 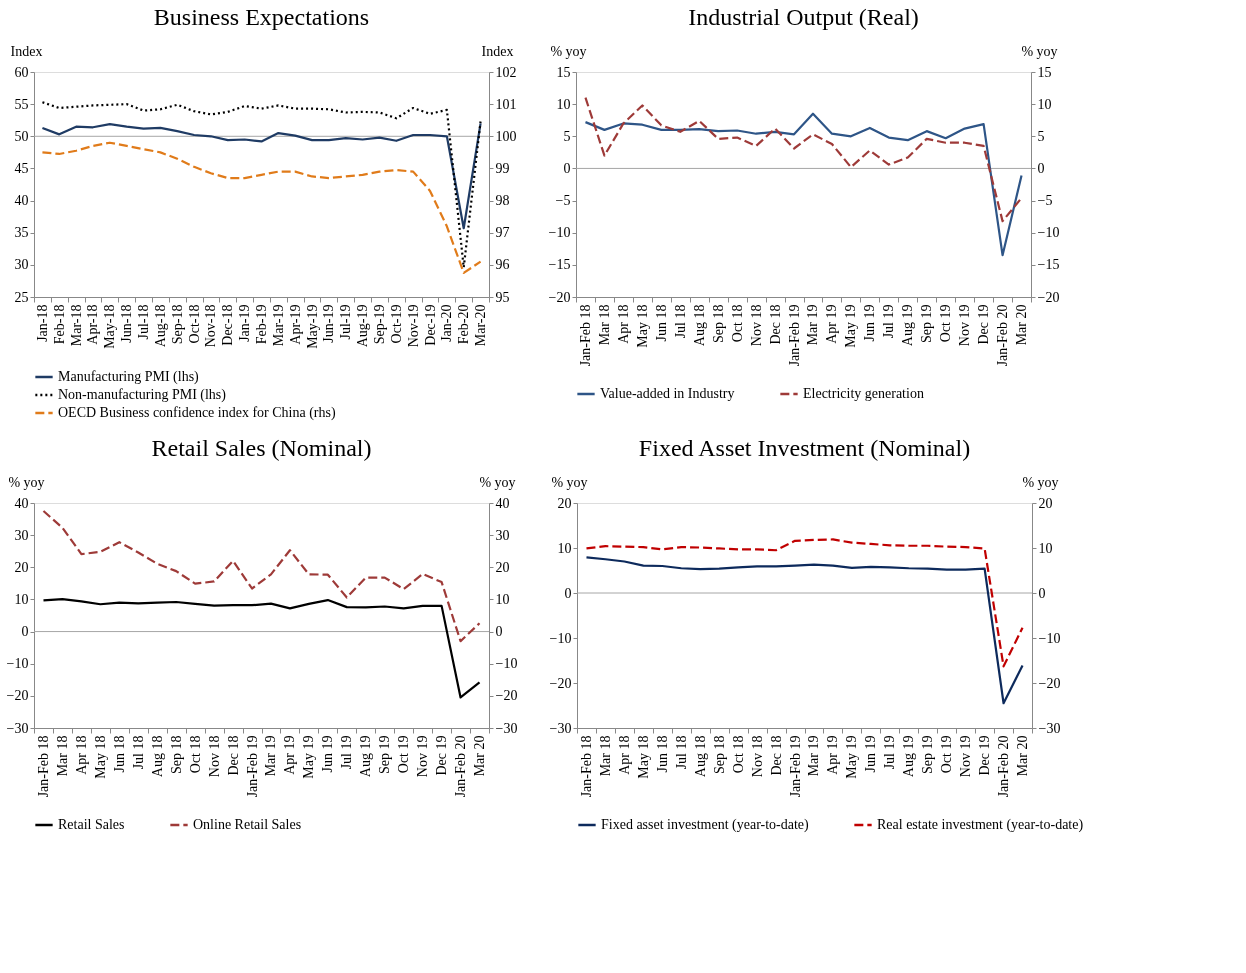 I want to click on chart-title: Business Expectations, so click(x=261, y=17).